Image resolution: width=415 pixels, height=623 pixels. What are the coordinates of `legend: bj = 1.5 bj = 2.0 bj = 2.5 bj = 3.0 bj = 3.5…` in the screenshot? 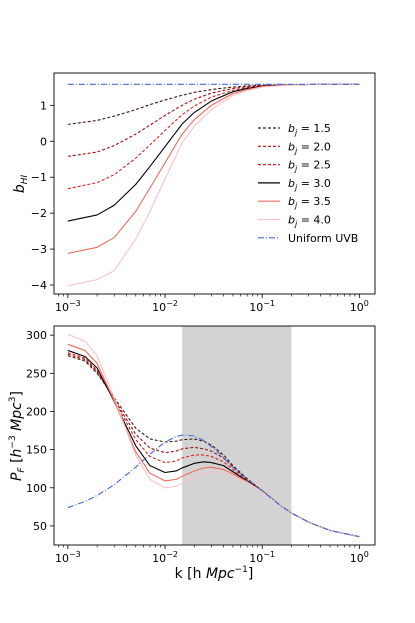 It's located at (308, 183).